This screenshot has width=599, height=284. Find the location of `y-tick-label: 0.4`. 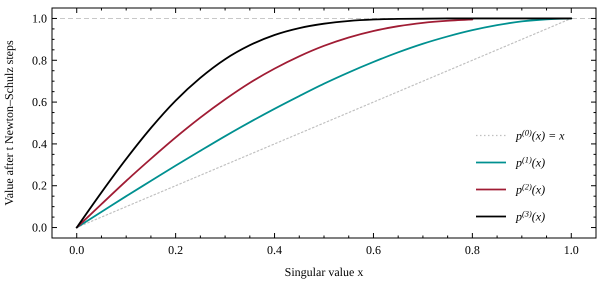

y-tick-label: 0.4 is located at coordinates (39, 143).